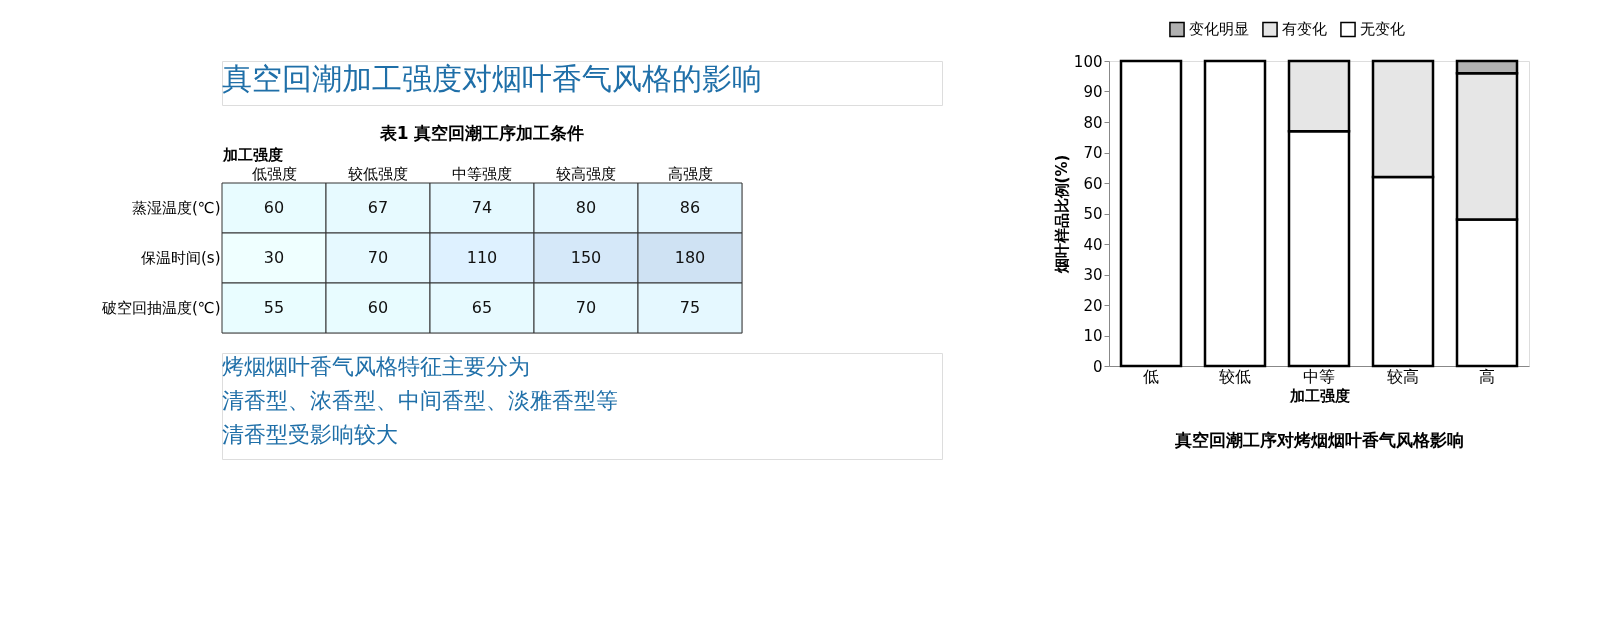 This screenshot has width=1600, height=618. Describe the element at coordinates (160, 308) in the screenshot. I see `y-tick-label: 破空回抽温度(℃)` at that location.